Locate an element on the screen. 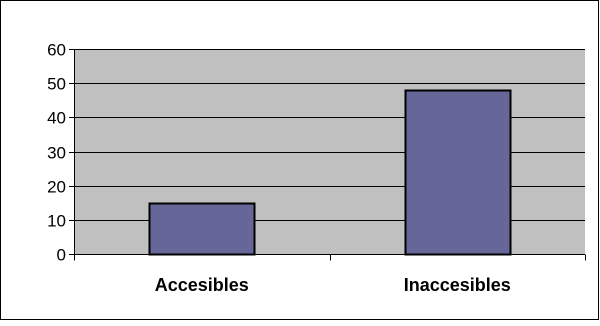 The height and width of the screenshot is (326, 600). bar-inaccesibles is located at coordinates (458, 172).